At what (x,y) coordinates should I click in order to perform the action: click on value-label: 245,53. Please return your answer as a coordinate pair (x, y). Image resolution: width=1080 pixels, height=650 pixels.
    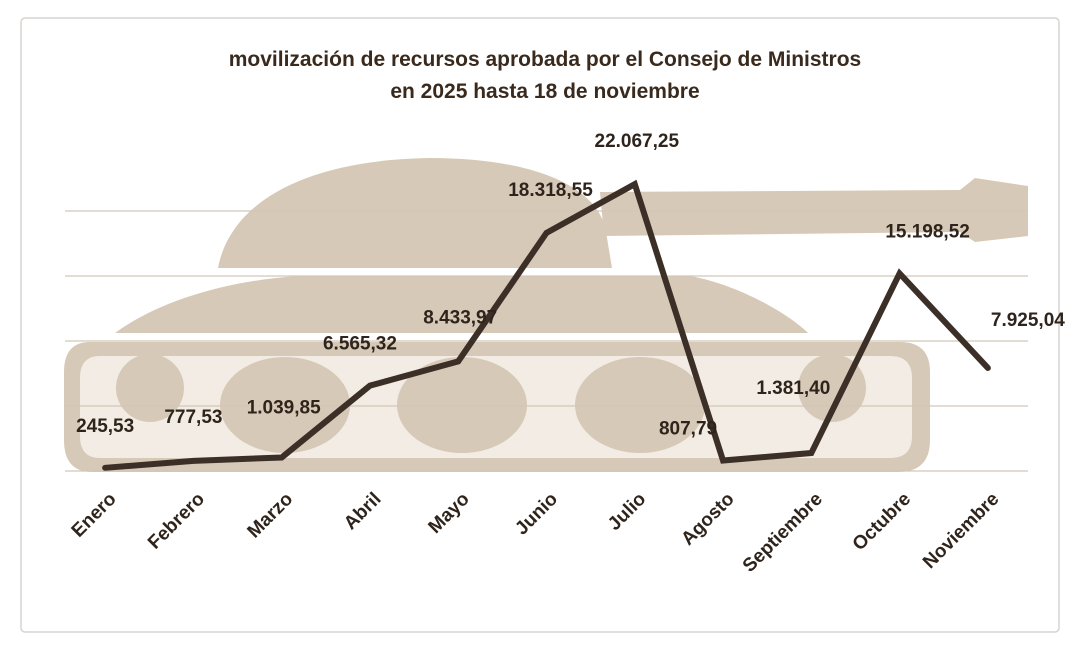
    Looking at the image, I should click on (105, 426).